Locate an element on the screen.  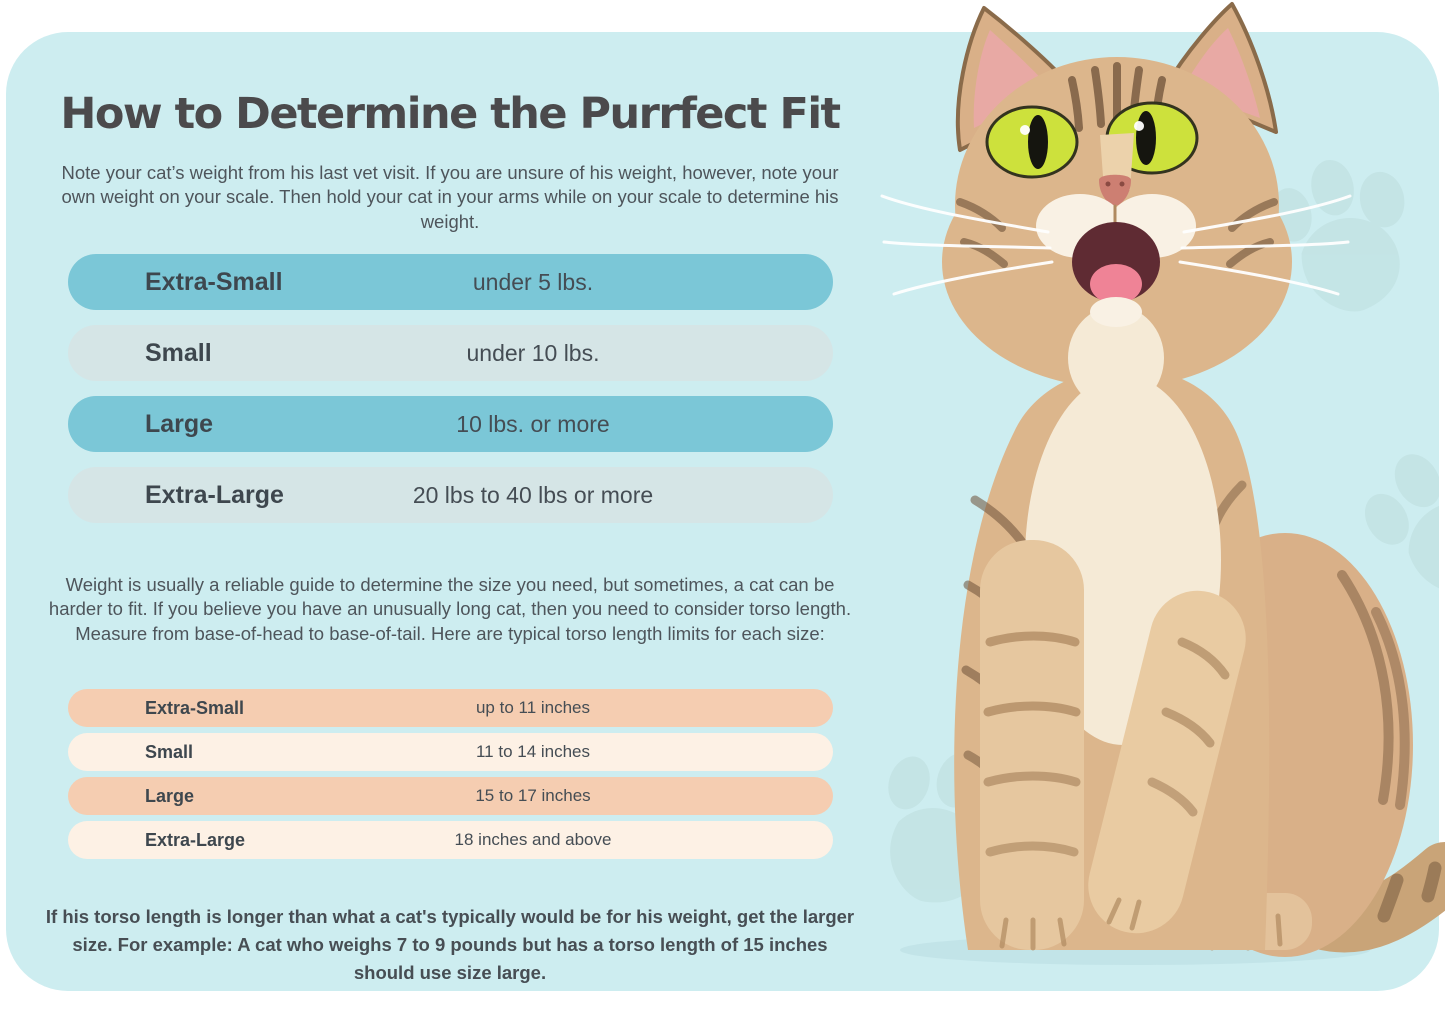
size-value: under 5 lbs. is located at coordinates (533, 281).